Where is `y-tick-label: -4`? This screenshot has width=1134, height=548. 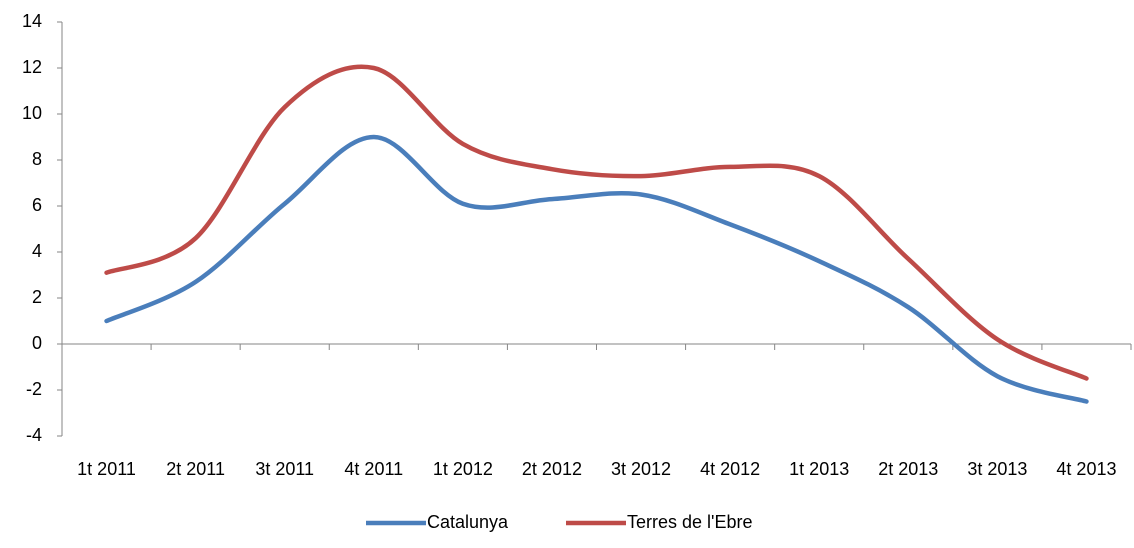 y-tick-label: -4 is located at coordinates (34, 435).